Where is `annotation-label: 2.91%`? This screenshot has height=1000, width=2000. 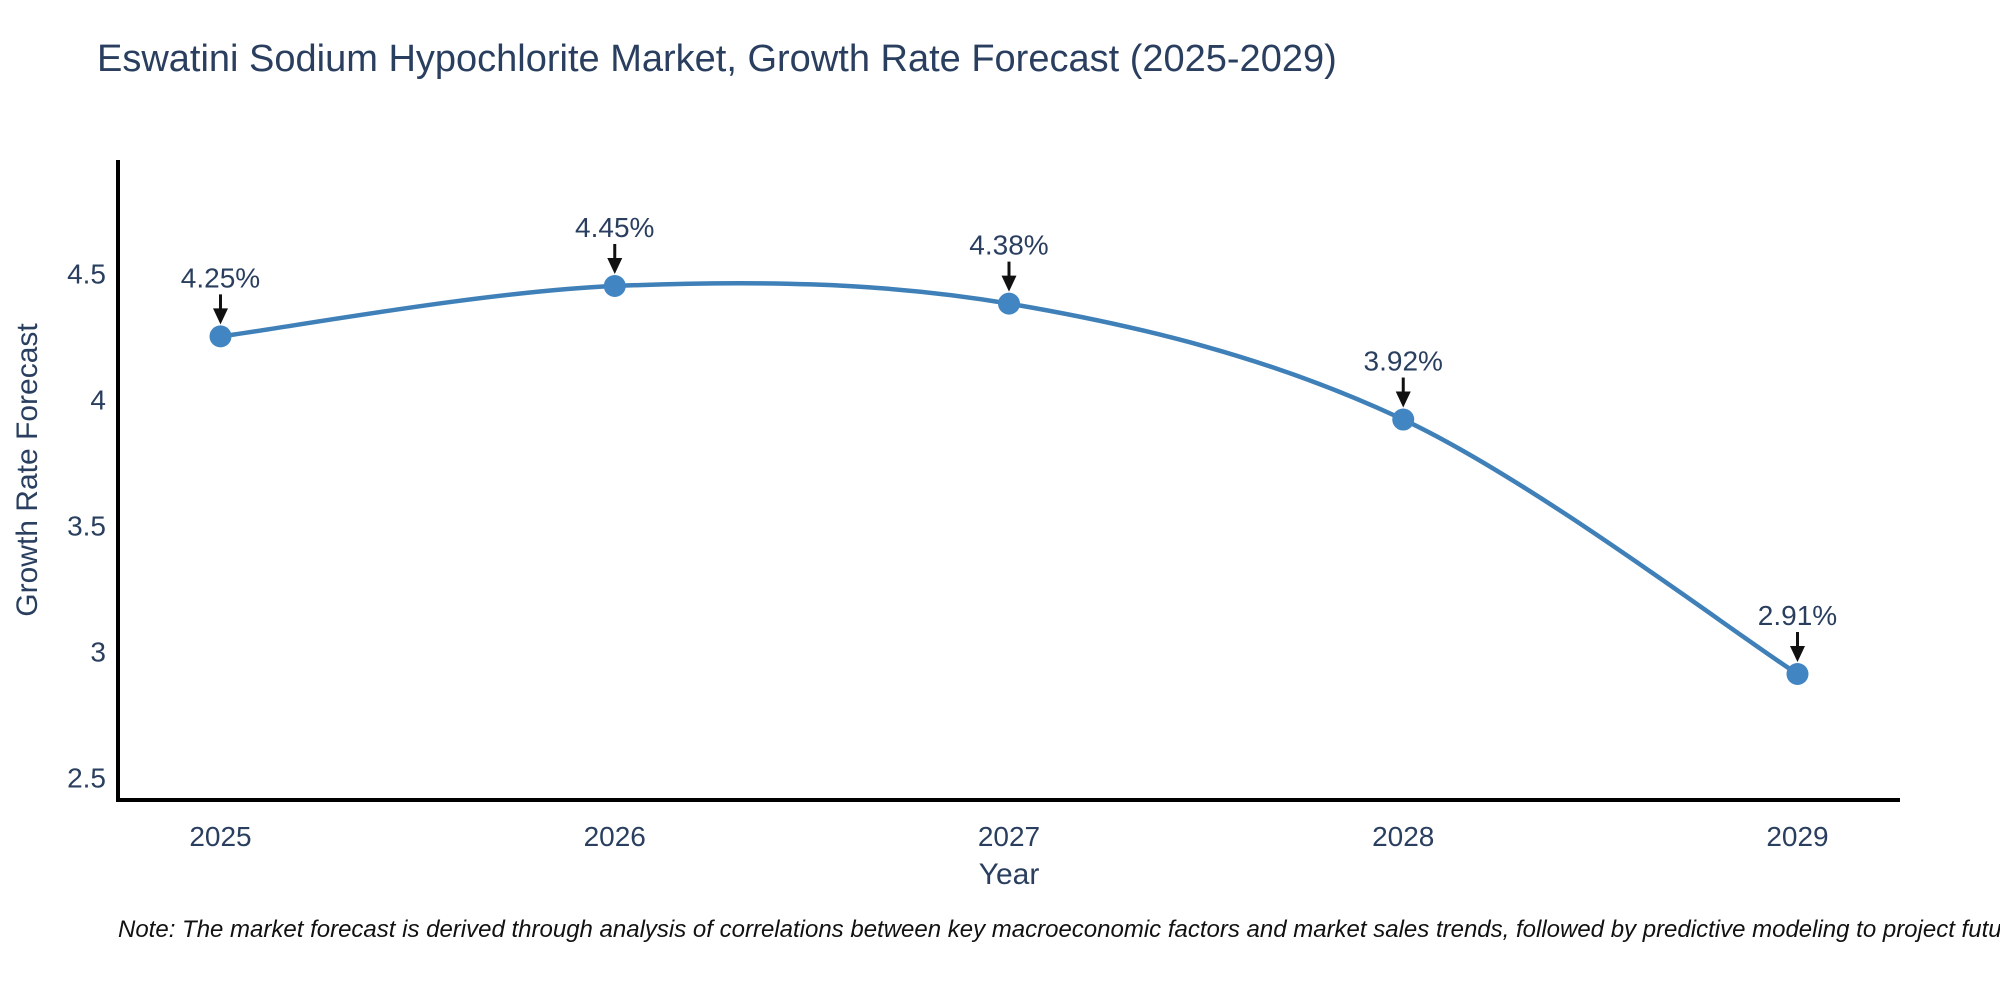
annotation-label: 2.91% is located at coordinates (1797, 615).